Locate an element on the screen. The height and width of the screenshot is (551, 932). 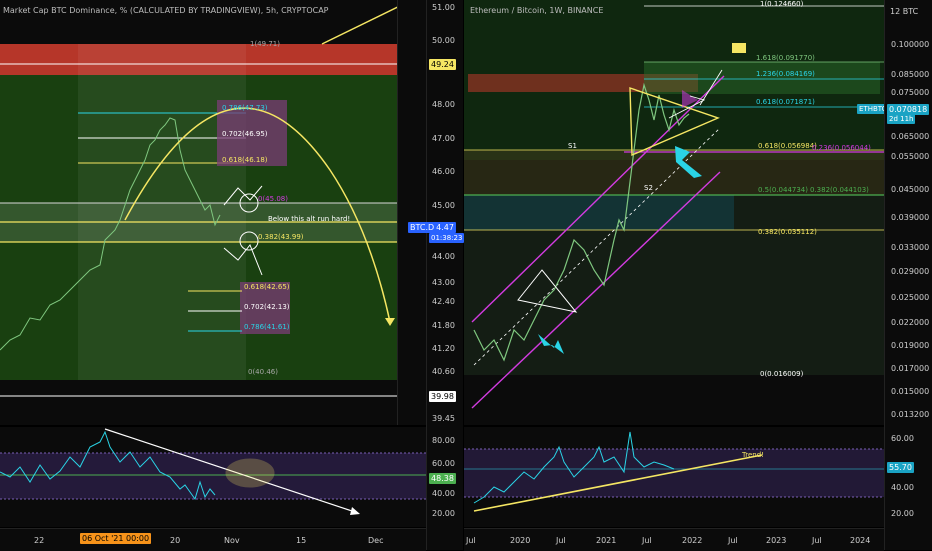
countdown-tag: 01:38:23 is located at coordinates (447, 238).